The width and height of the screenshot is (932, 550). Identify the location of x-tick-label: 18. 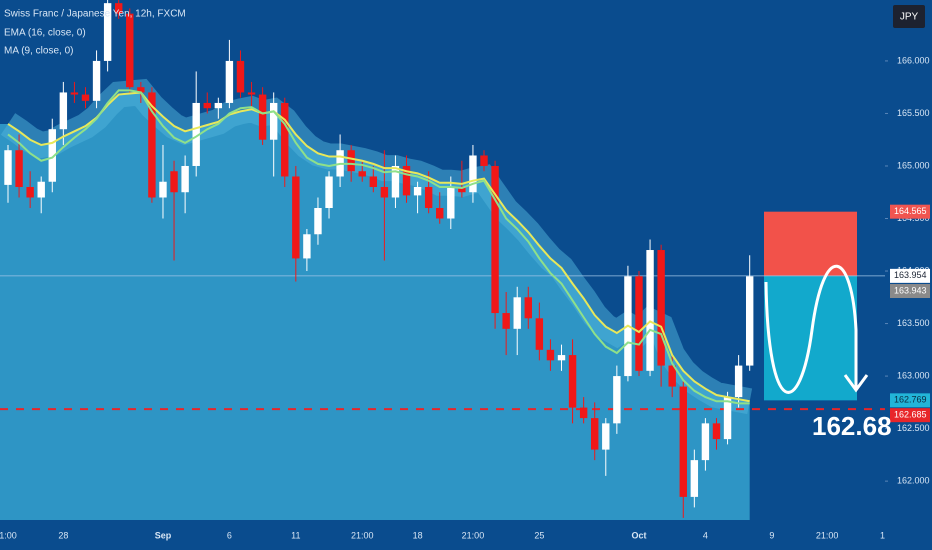
(418, 535).